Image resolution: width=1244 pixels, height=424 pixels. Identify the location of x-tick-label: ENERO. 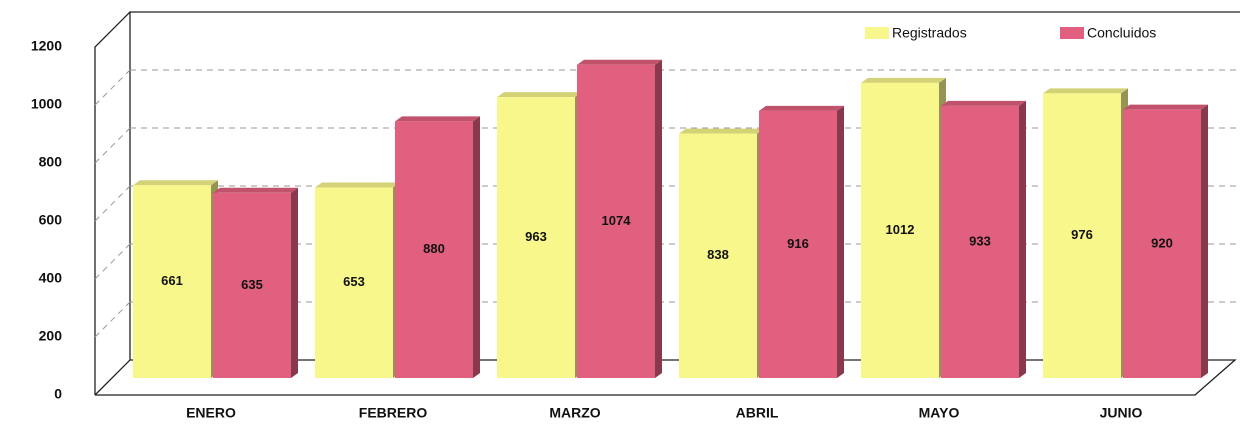
(211, 413).